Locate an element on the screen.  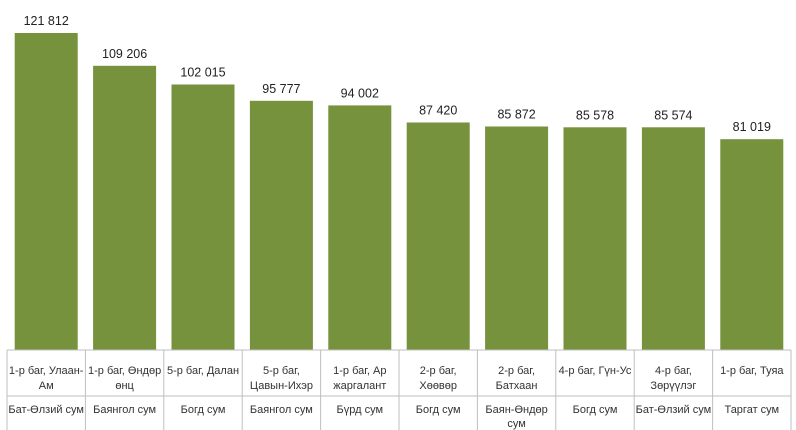
value-label-2: 109 206 is located at coordinates (124, 54).